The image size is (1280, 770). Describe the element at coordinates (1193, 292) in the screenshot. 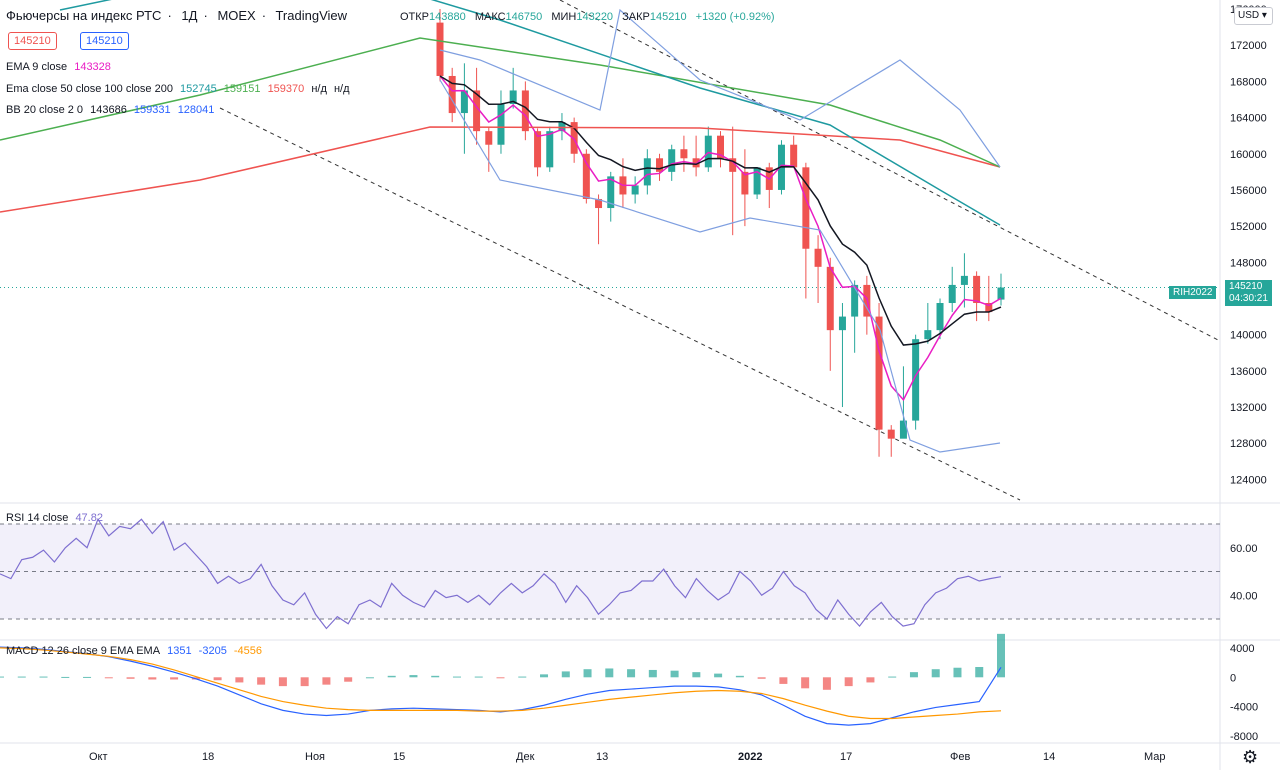

I see `symbol-tag: RIH2022` at that location.